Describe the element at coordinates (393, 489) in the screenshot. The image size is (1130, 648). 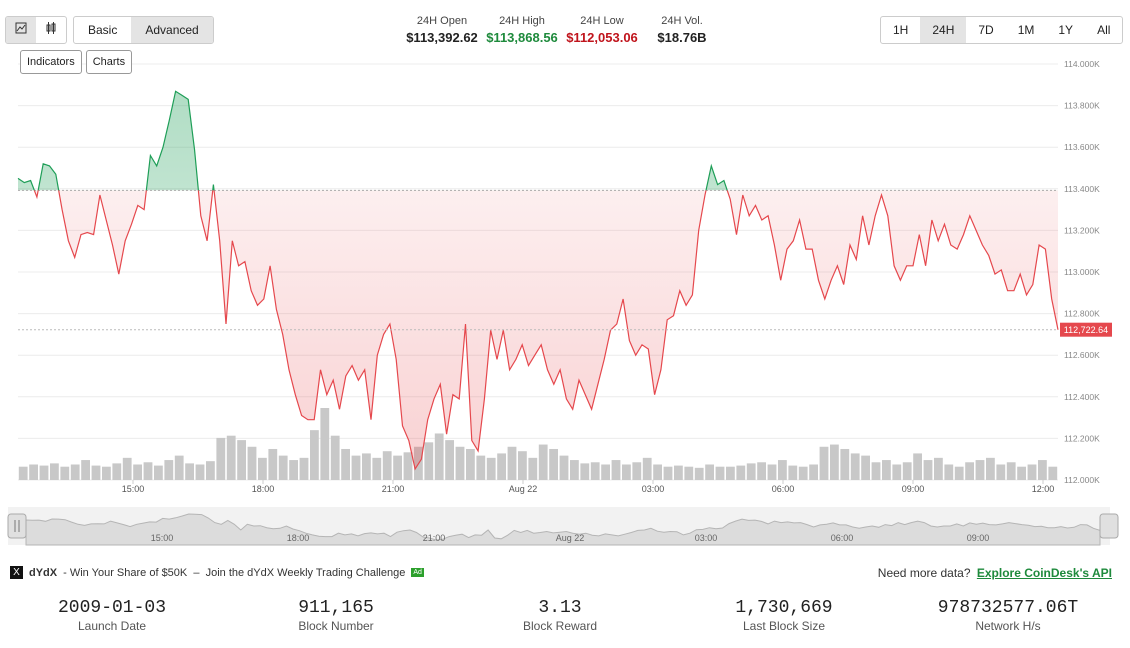
I see `x-tick-label: 21:00` at that location.